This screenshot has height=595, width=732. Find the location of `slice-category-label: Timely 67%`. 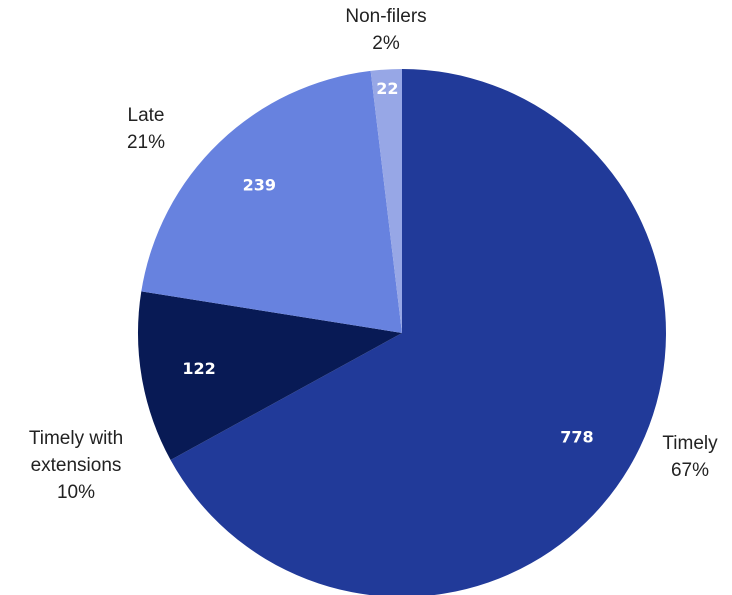

slice-category-label: Timely 67% is located at coordinates (690, 457).